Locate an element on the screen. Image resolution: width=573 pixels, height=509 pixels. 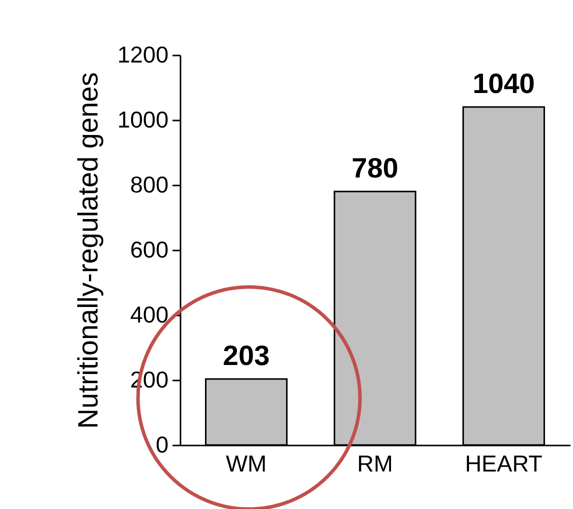
y-axis-title: Nutritionally-regulated genes is located at coordinates (88, 250).